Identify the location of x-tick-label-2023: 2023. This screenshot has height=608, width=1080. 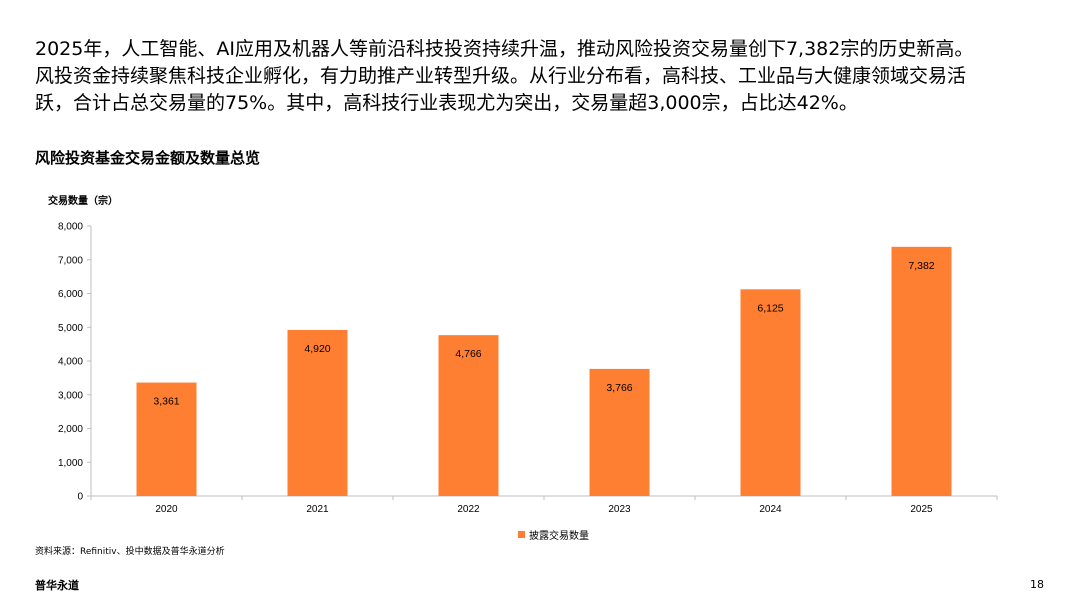
(619, 509).